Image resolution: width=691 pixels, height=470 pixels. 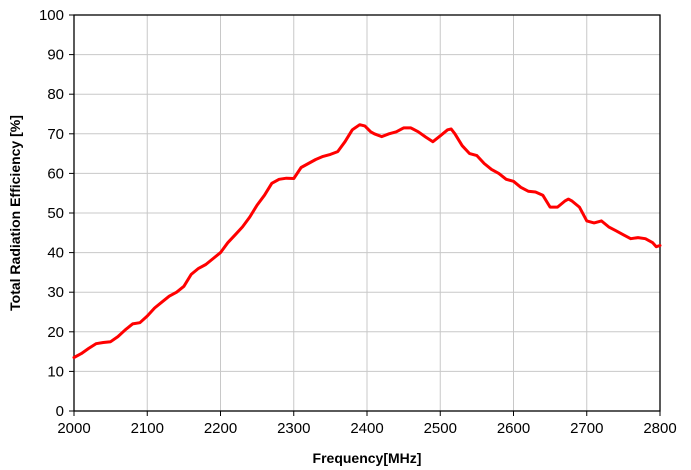 What do you see at coordinates (513, 428) in the screenshot?
I see `x-tick-label: 2600` at bounding box center [513, 428].